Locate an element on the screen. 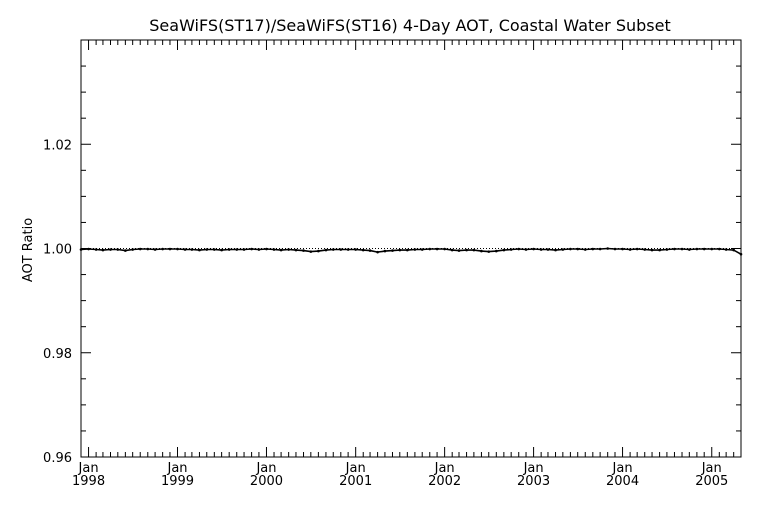 The width and height of the screenshot is (768, 512). y-axis-title: AOT Ratio is located at coordinates (28, 250).